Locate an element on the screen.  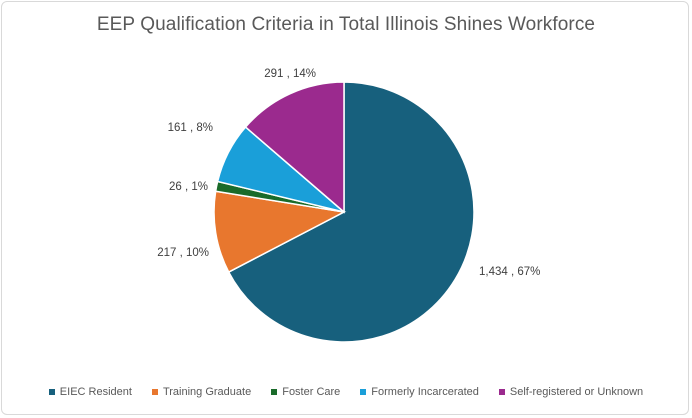
legend-label: Formerly Incarcerated is located at coordinates (425, 392).